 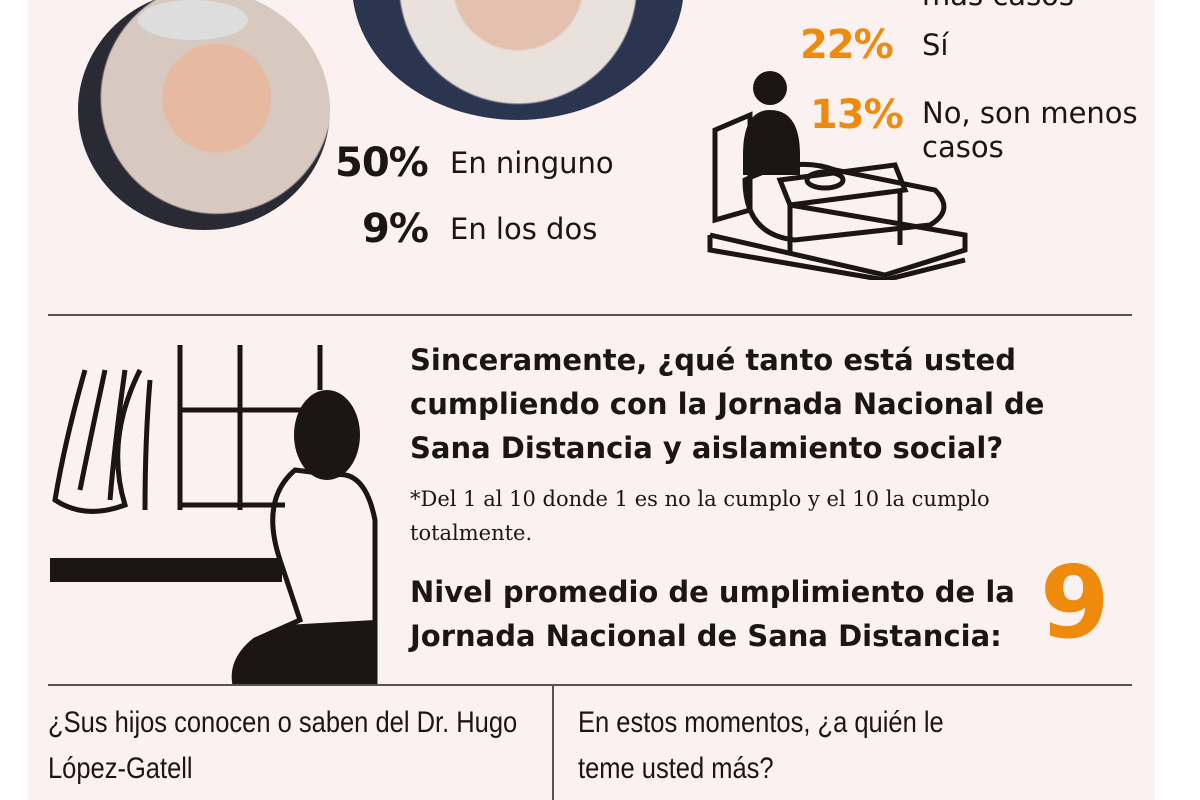 I want to click on person-at-window-illustration, so click(x=214, y=515).